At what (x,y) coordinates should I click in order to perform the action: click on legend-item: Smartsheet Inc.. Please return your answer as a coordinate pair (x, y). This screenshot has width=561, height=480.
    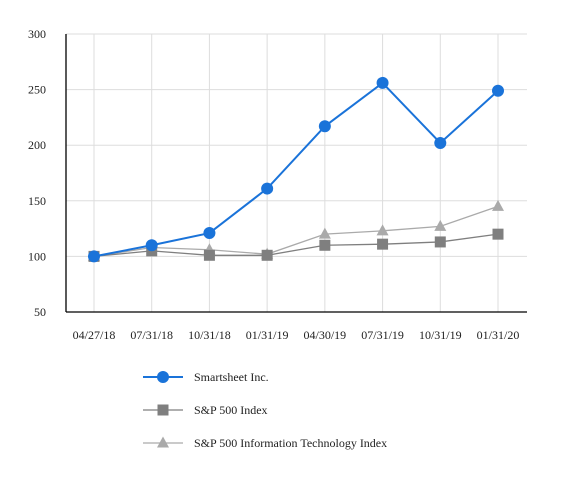
    Looking at the image, I should click on (206, 377).